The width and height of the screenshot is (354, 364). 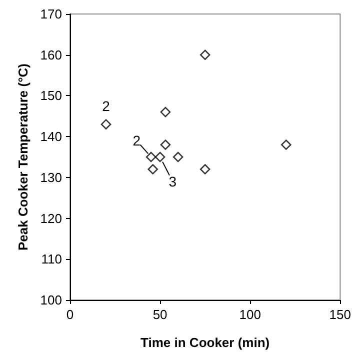 What do you see at coordinates (70, 314) in the screenshot?
I see `x-tick-label: 0` at bounding box center [70, 314].